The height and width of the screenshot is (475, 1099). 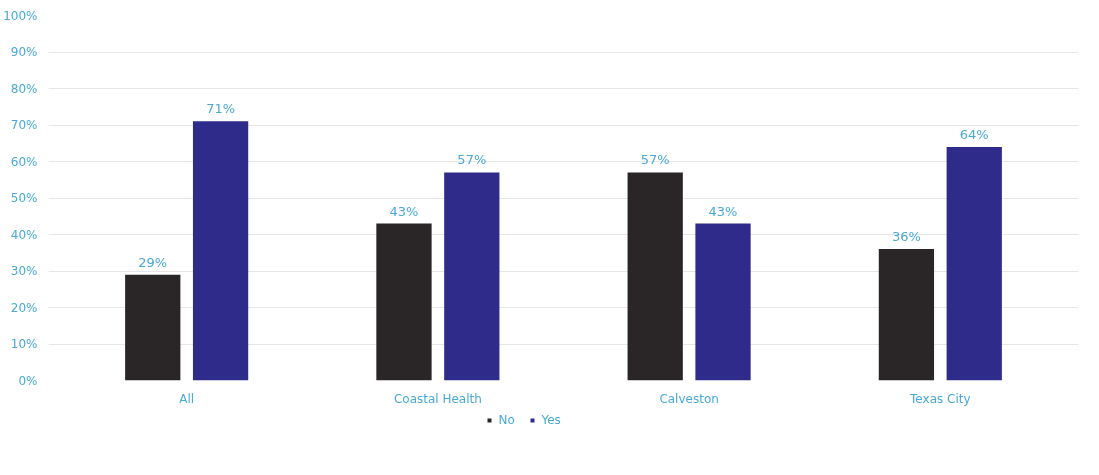 What do you see at coordinates (689, 398) in the screenshot?
I see `x-tick-label: Calveston` at bounding box center [689, 398].